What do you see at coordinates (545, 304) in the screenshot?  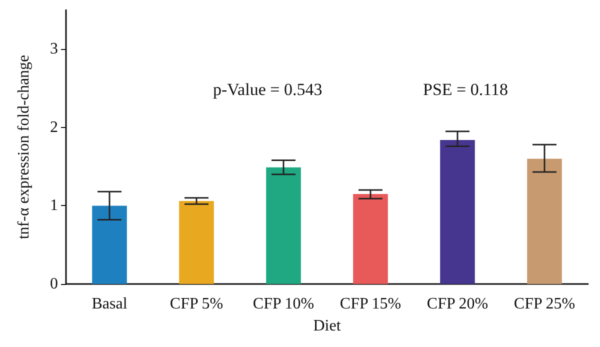 I see `x-tick-label: CFP 25%` at bounding box center [545, 304].